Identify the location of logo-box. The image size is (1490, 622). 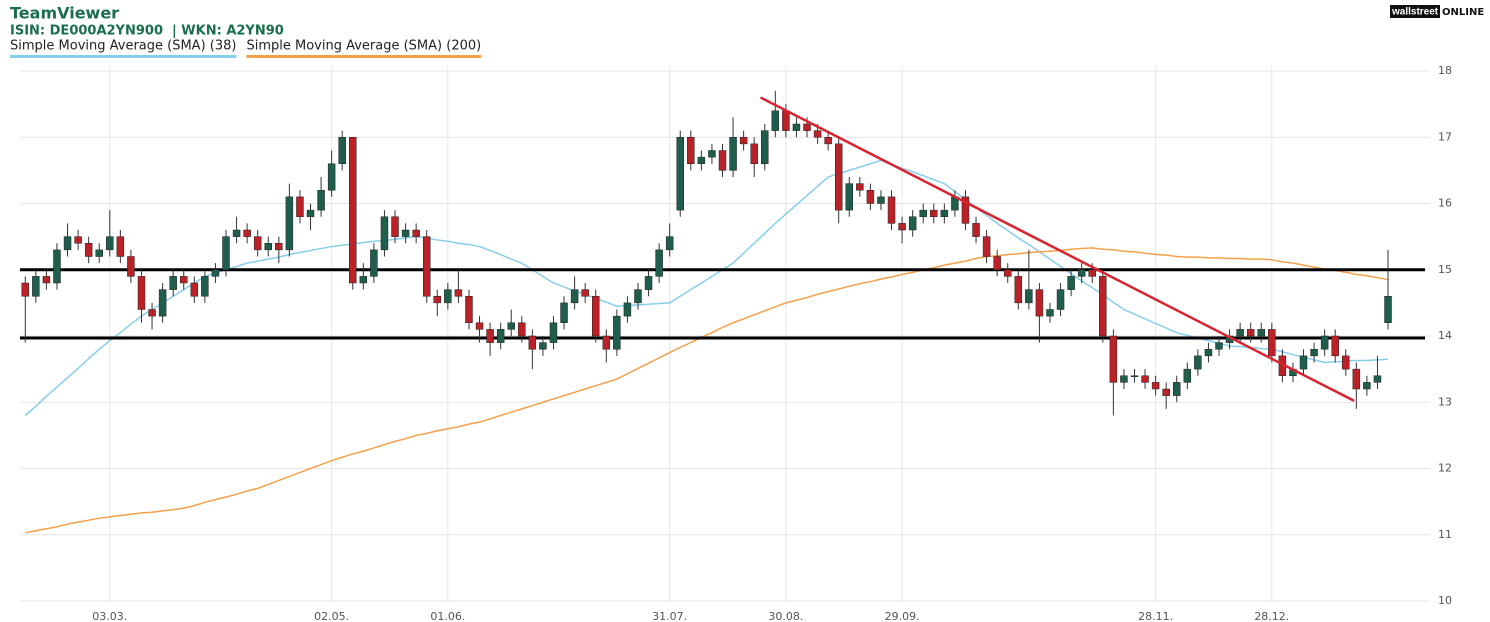
(1415, 11).